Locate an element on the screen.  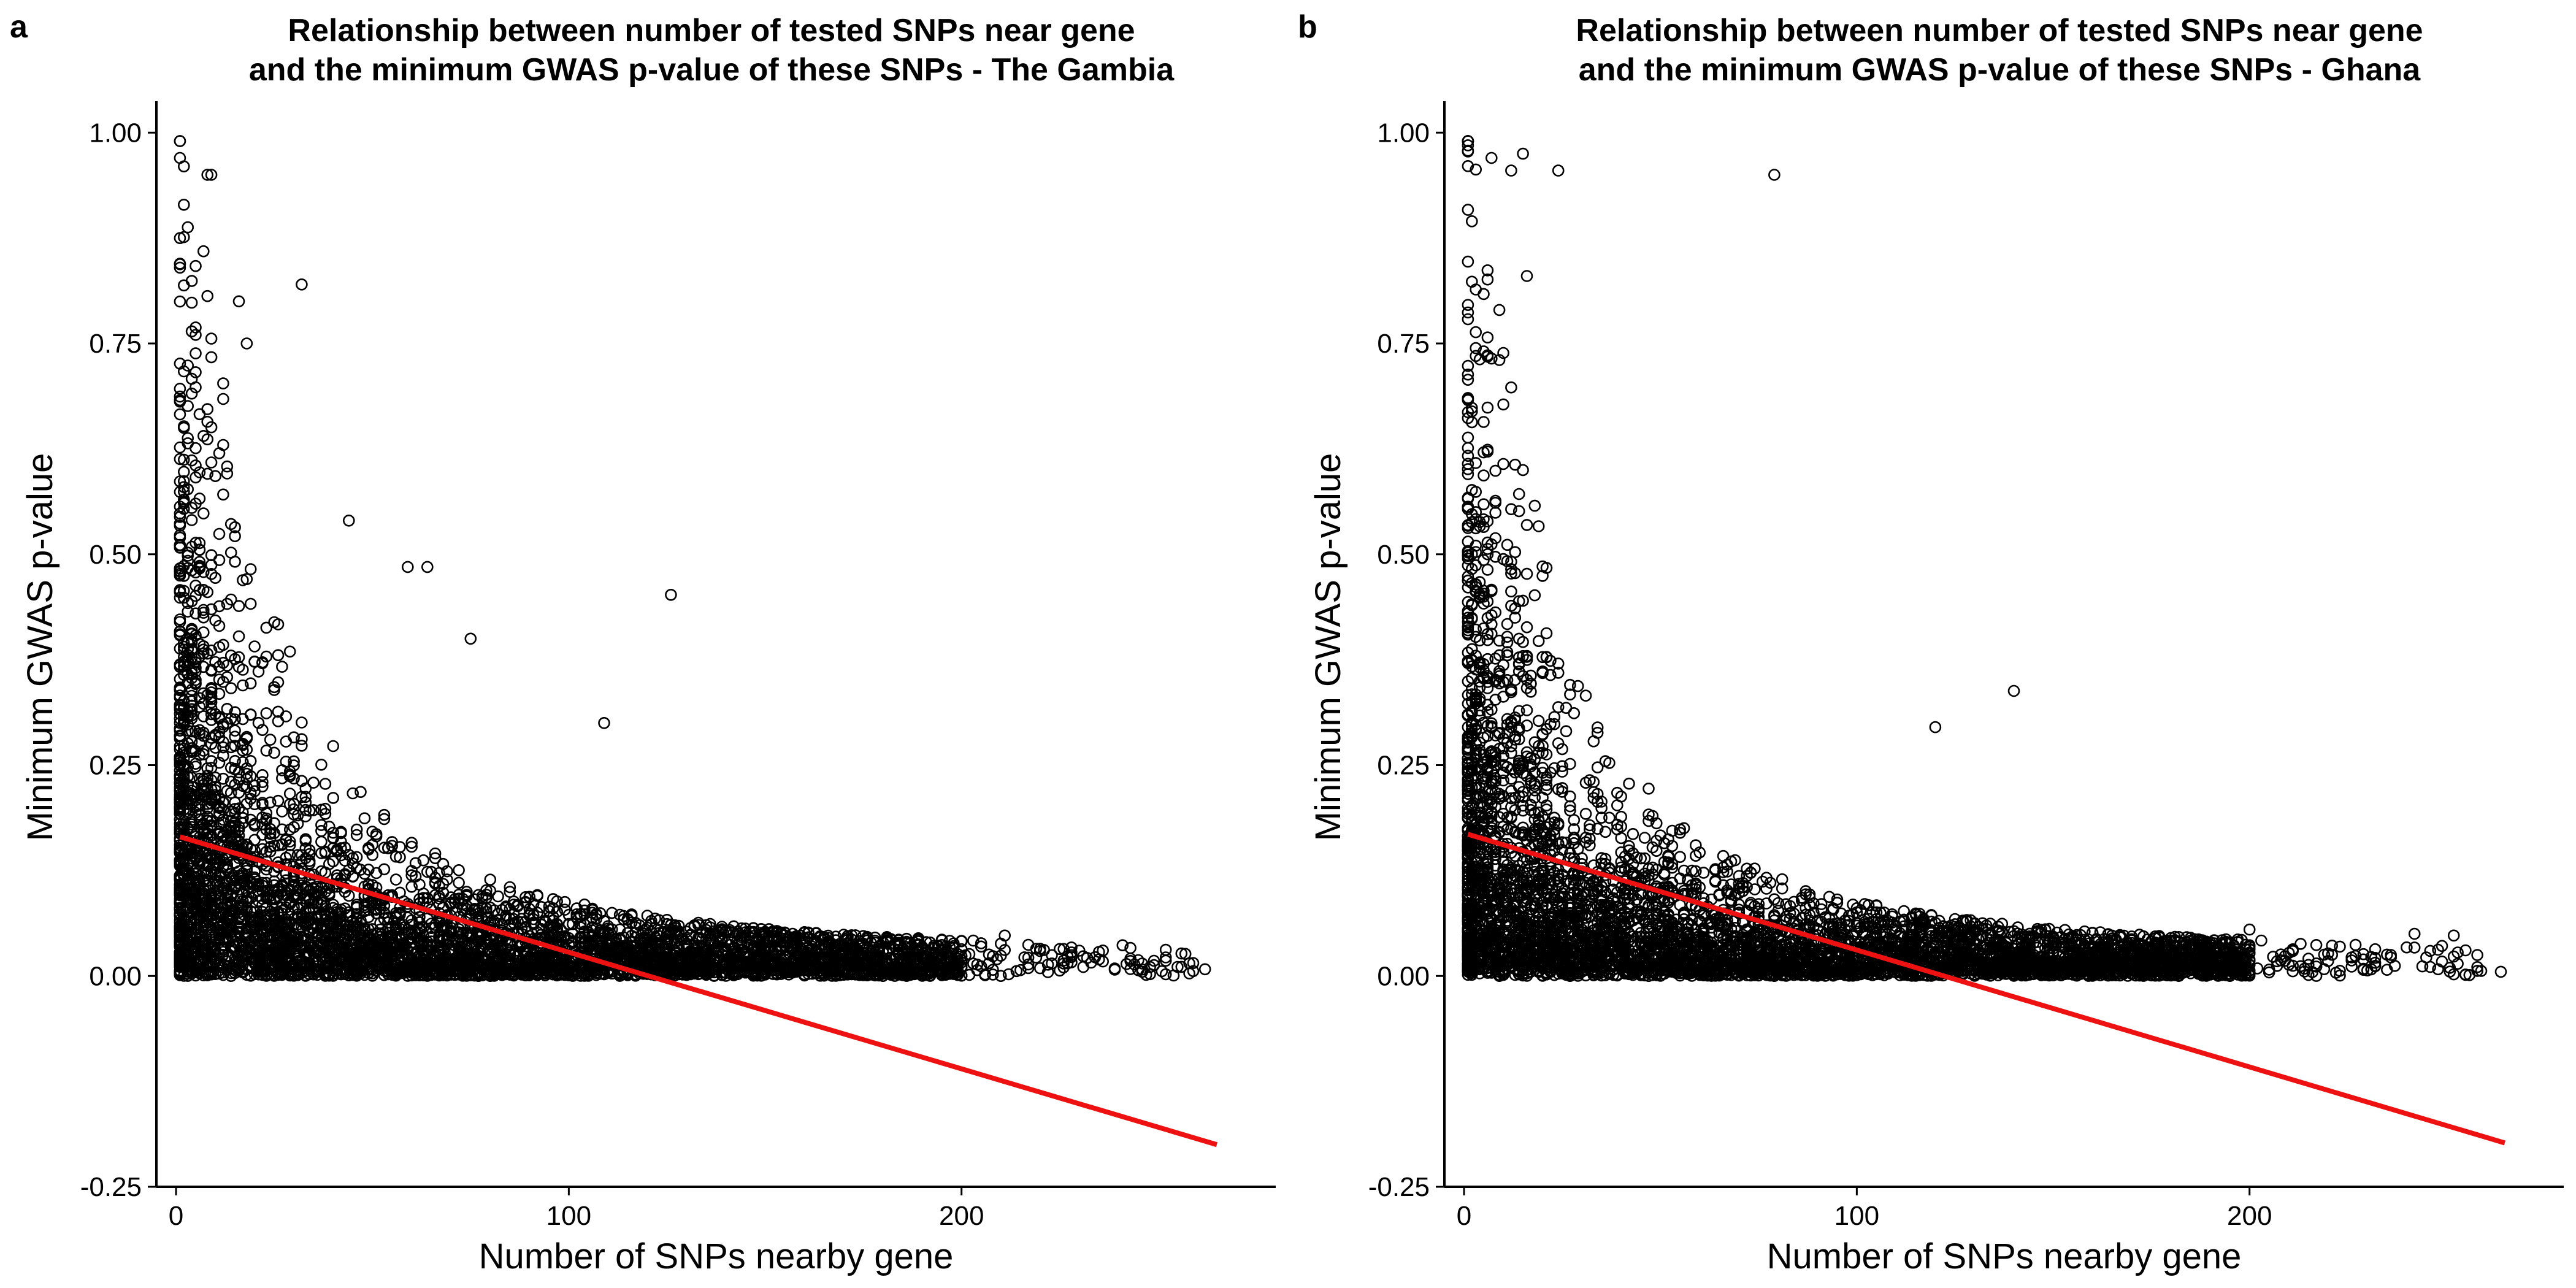
x-tick-label: 100 is located at coordinates (568, 1216).